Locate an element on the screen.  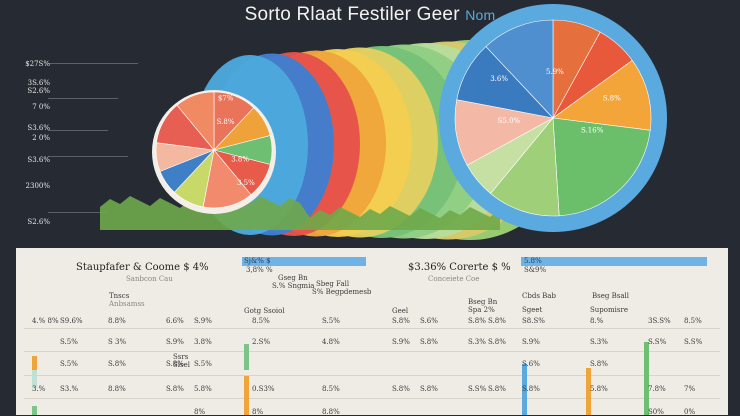
right-blue-label: 5.8% is located at coordinates (533, 261).